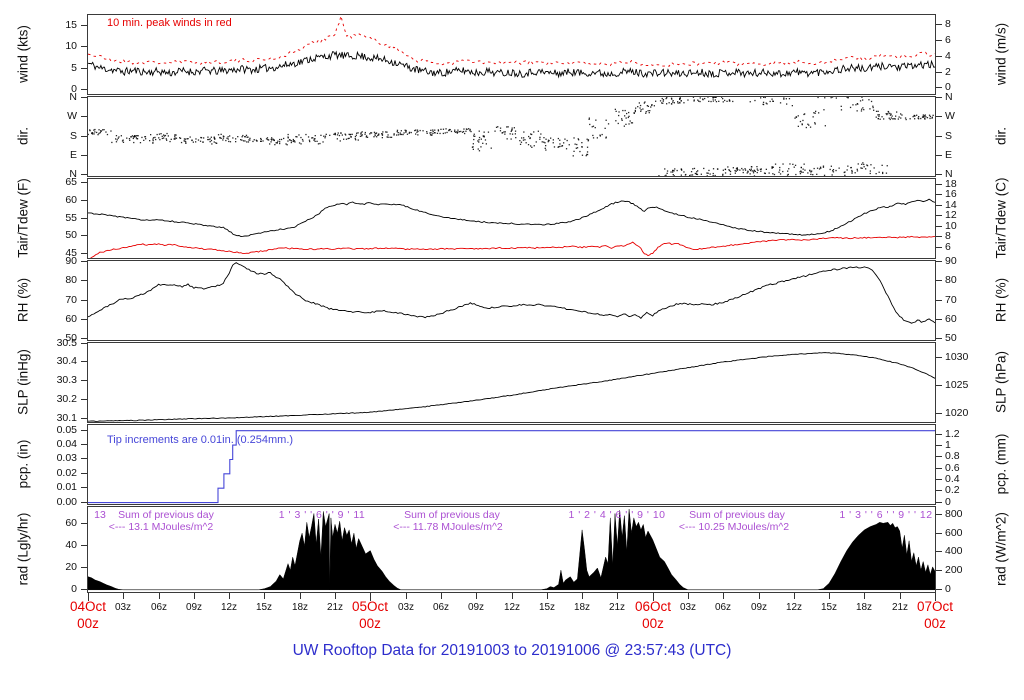 This screenshot has width=1024, height=700. What do you see at coordinates (161, 527) in the screenshot?
I see `annotation: <--- 13.1 MJoules/m^2` at bounding box center [161, 527].